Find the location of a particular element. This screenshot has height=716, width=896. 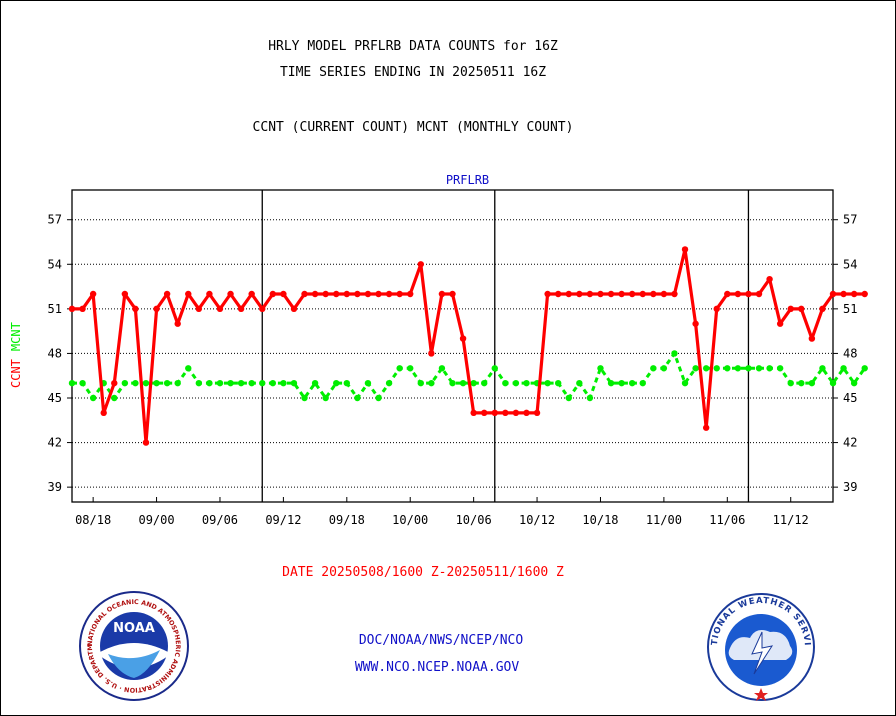

y-tick-label-right: 39 is located at coordinates (850, 487).